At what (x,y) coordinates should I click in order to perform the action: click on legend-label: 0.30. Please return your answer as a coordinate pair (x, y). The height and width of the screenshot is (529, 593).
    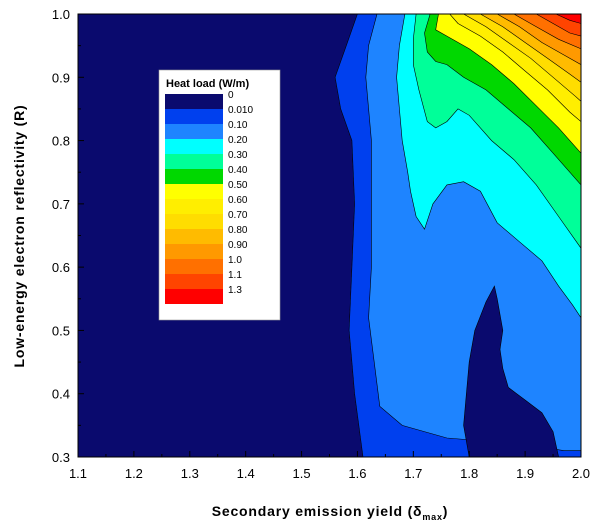
    Looking at the image, I should click on (238, 155).